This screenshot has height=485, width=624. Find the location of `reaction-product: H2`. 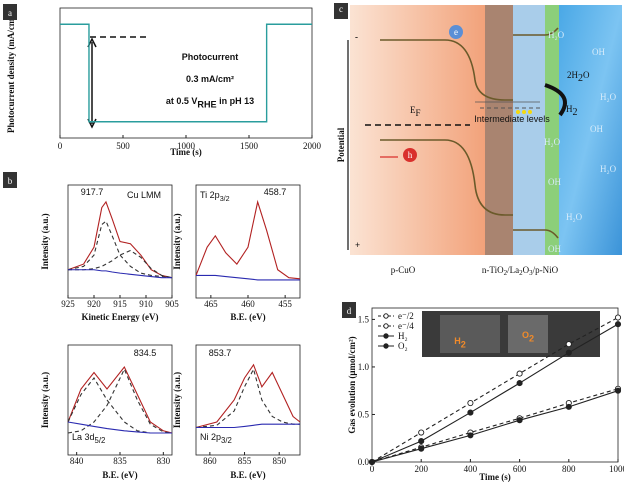

reaction-product: H2 is located at coordinates (572, 111).